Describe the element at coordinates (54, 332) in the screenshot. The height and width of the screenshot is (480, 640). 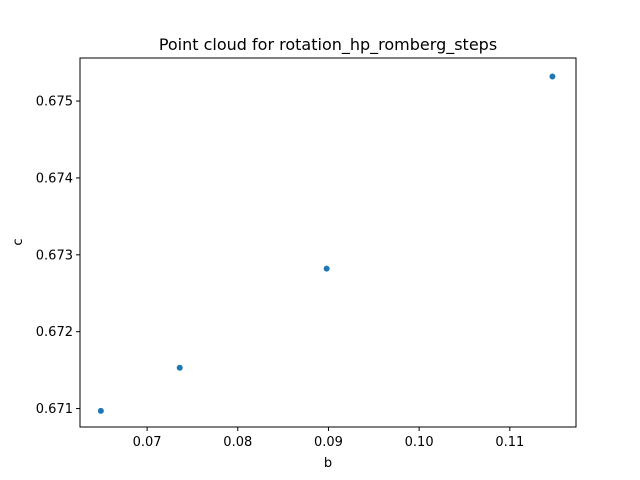
I see `y-tick-label: 0.672` at that location.